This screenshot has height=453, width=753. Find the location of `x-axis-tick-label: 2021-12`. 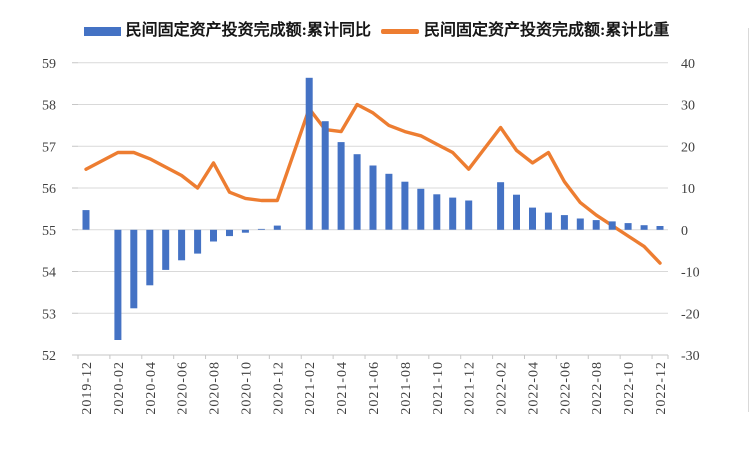

x-axis-tick-label: 2021-12 is located at coordinates (470, 388).